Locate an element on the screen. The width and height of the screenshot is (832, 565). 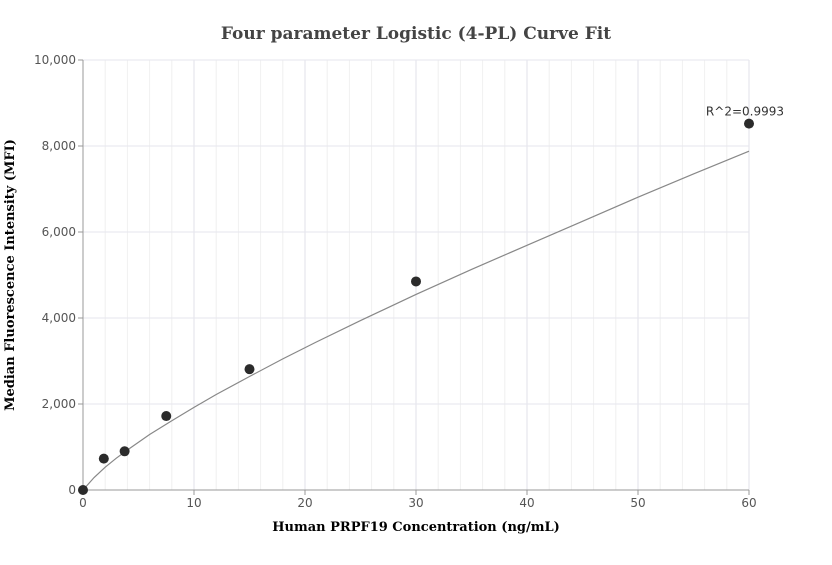
y-tick-label: 10,000 is located at coordinates (55, 60).